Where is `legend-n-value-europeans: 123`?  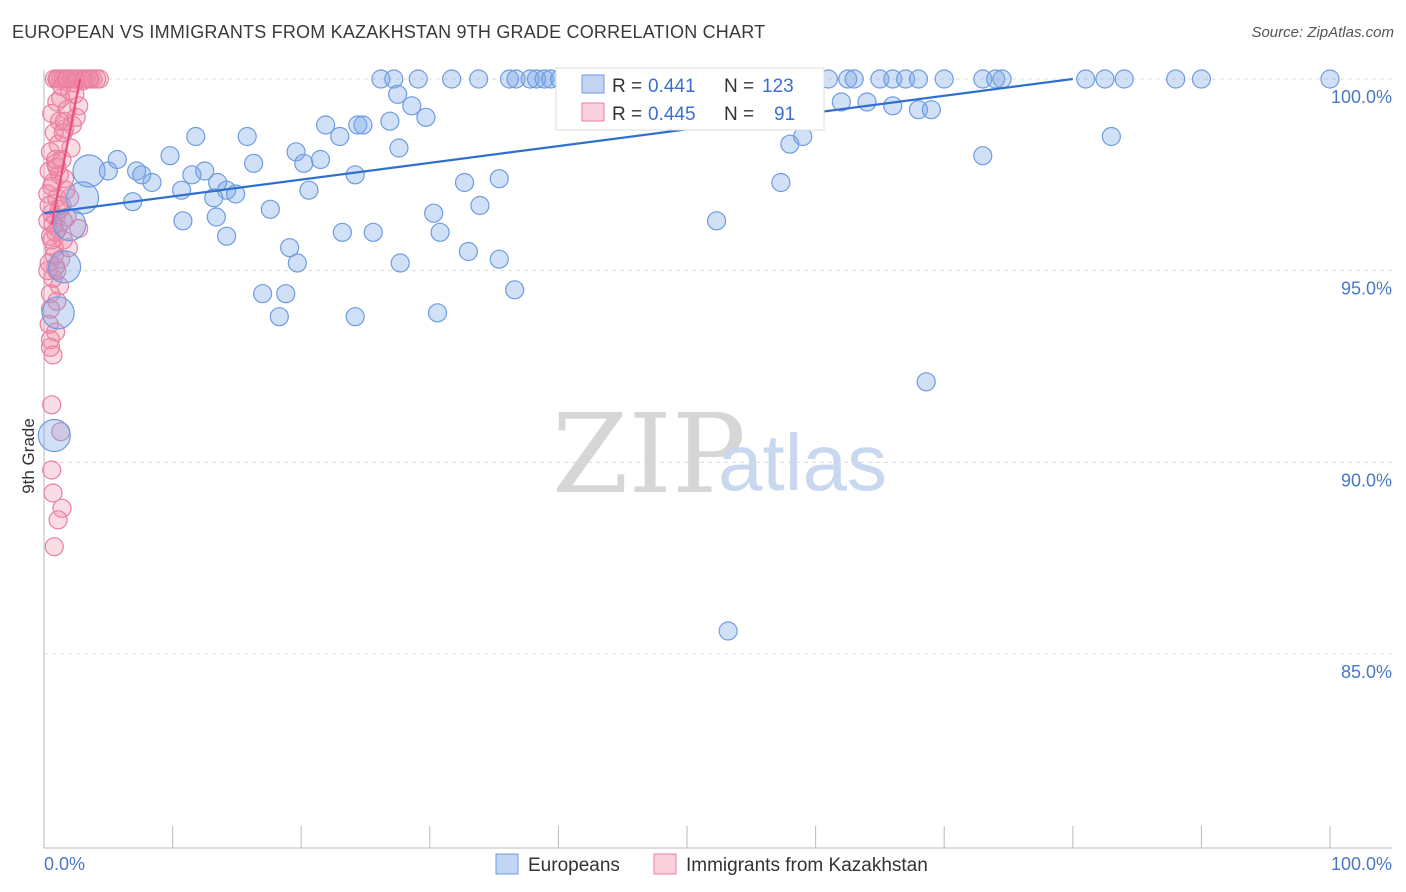 legend-n-value-europeans: 123 is located at coordinates (778, 86).